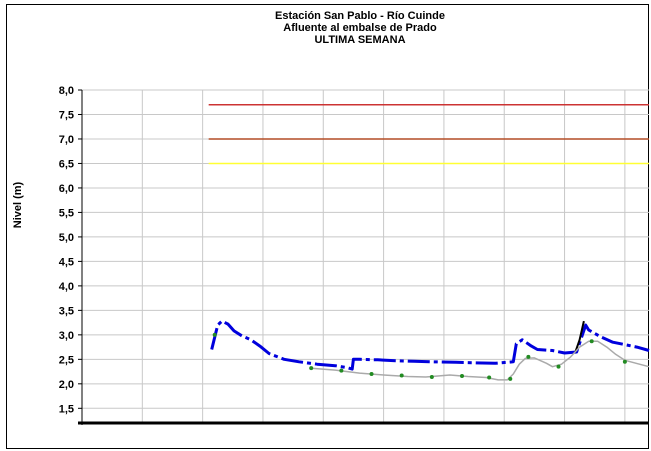 The width and height of the screenshot is (651, 451). Describe the element at coordinates (66, 91) in the screenshot. I see `y-tick-label: 8,0` at that location.